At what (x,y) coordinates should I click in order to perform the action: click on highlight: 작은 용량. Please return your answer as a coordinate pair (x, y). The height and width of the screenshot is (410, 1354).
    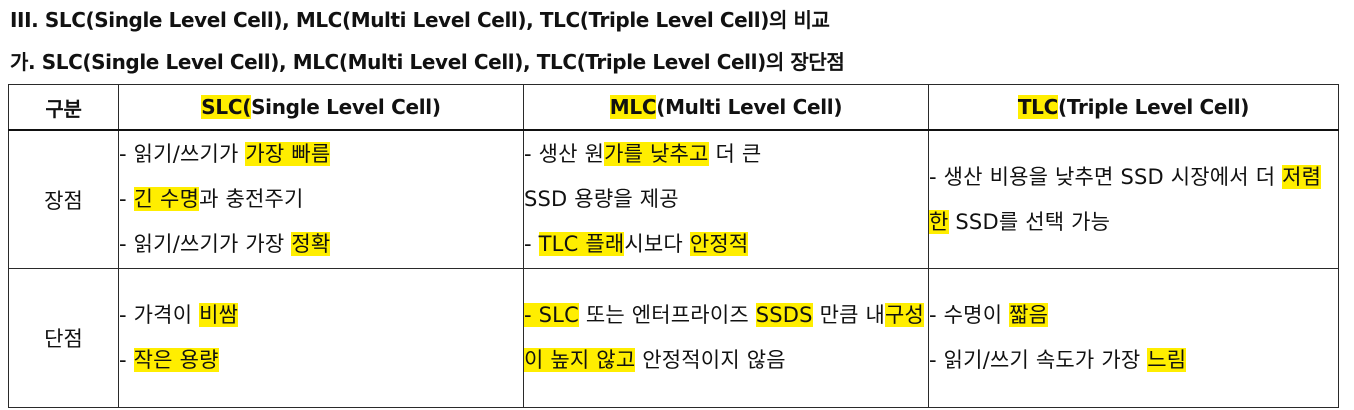
    Looking at the image, I should click on (176, 360).